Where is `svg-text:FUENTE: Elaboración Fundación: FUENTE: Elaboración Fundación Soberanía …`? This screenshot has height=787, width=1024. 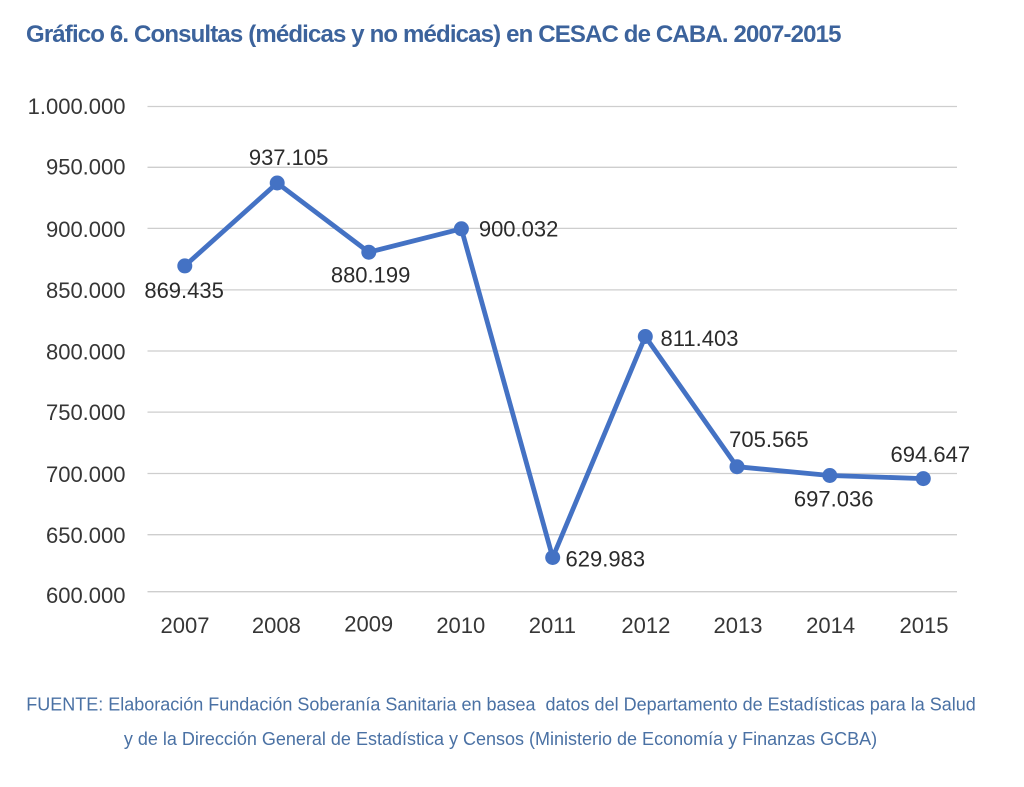
svg-text:FUENTE: Elaboración Fundación: FUENTE: Elaboración Fundación Soberanía … is located at coordinates (501, 705).